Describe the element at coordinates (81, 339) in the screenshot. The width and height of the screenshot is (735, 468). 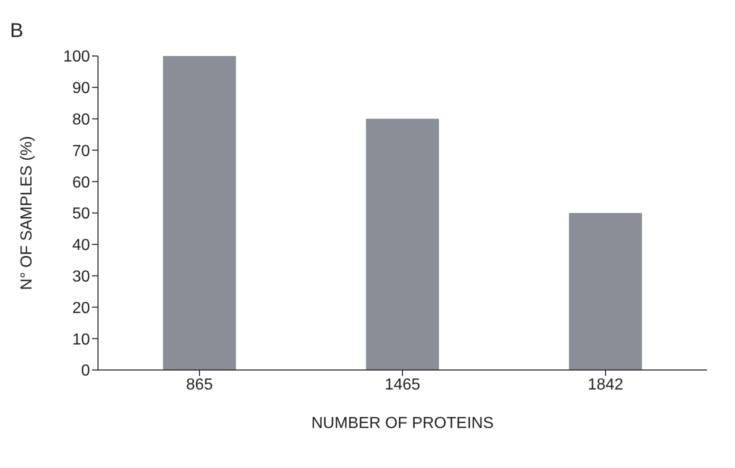
I see `y-tick-label: 10` at that location.